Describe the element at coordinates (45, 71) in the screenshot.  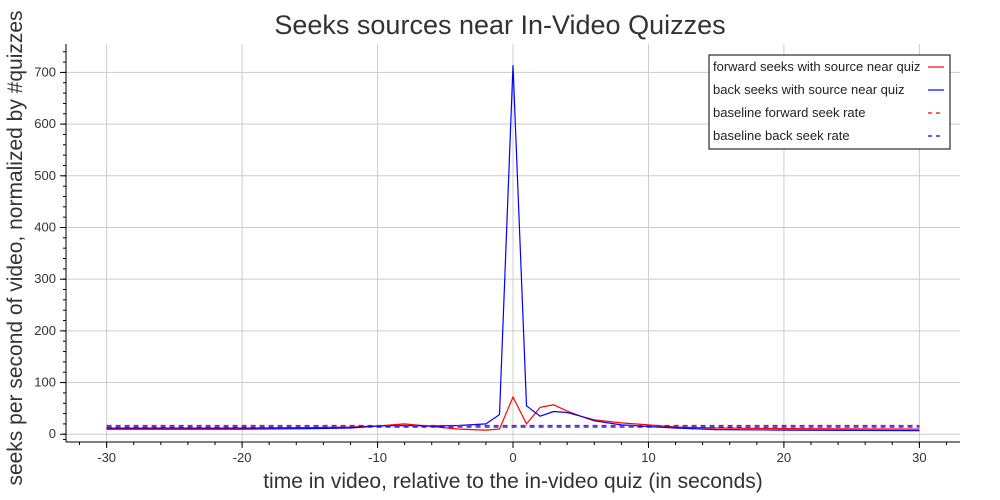
I see `y-tick-label: 700` at that location.